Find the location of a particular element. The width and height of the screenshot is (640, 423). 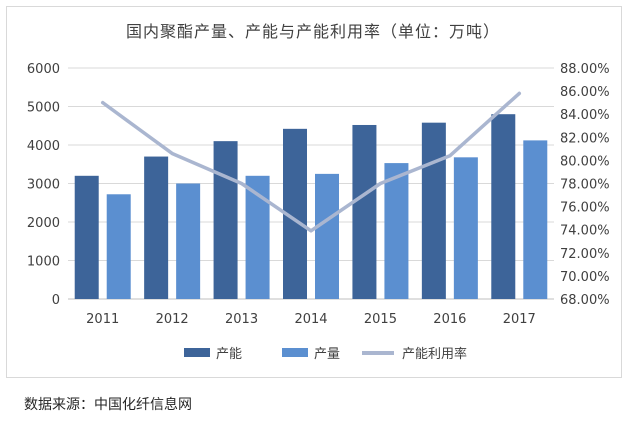

left-axis-tick-label: 5000 is located at coordinates (43, 108).